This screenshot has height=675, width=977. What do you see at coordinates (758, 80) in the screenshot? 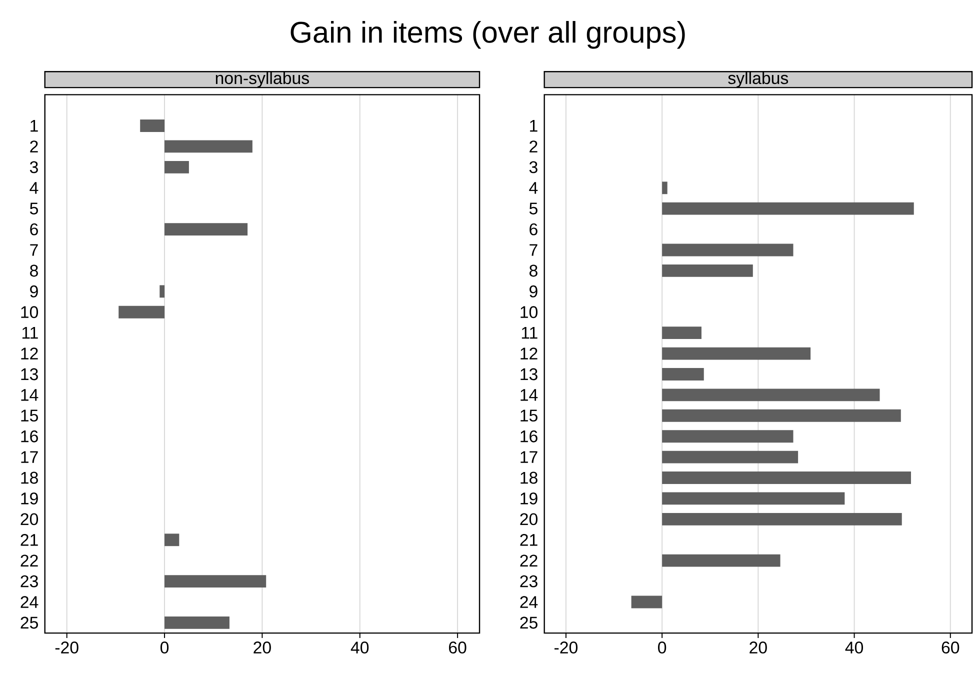
I see `chart-subtitle: syllabus` at bounding box center [758, 80].